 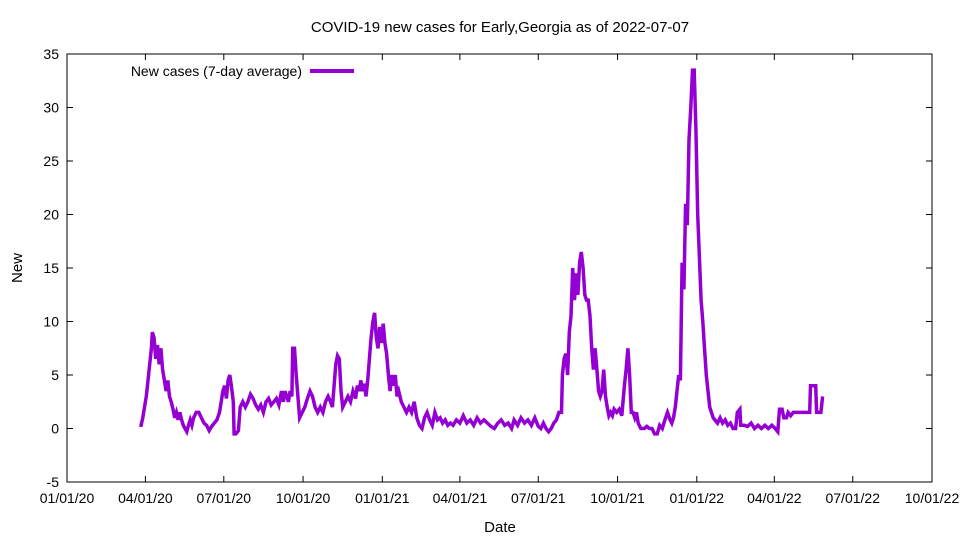 What do you see at coordinates (852, 498) in the screenshot?
I see `x-tick-label: 07/01/22` at bounding box center [852, 498].